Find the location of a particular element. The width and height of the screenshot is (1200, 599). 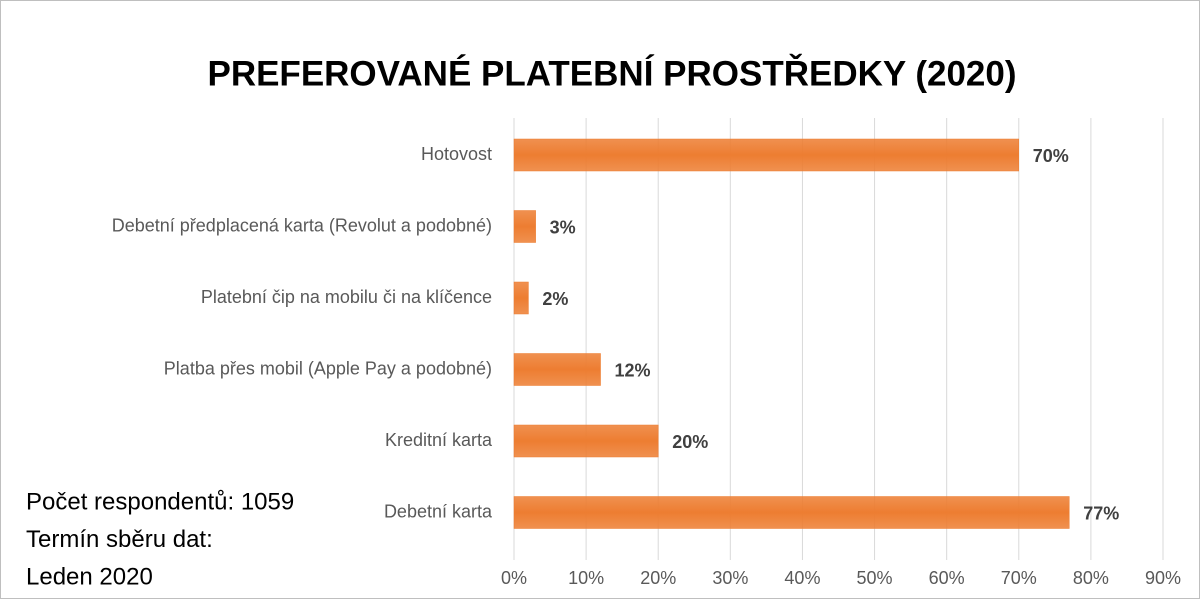

x-tick-label: 0% is located at coordinates (514, 578).